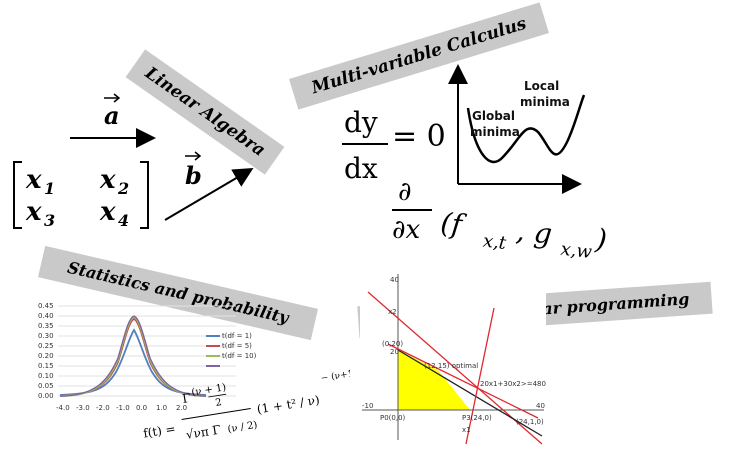  Describe the element at coordinates (361, 122) in the screenshot. I see `dy-text: dy` at that location.